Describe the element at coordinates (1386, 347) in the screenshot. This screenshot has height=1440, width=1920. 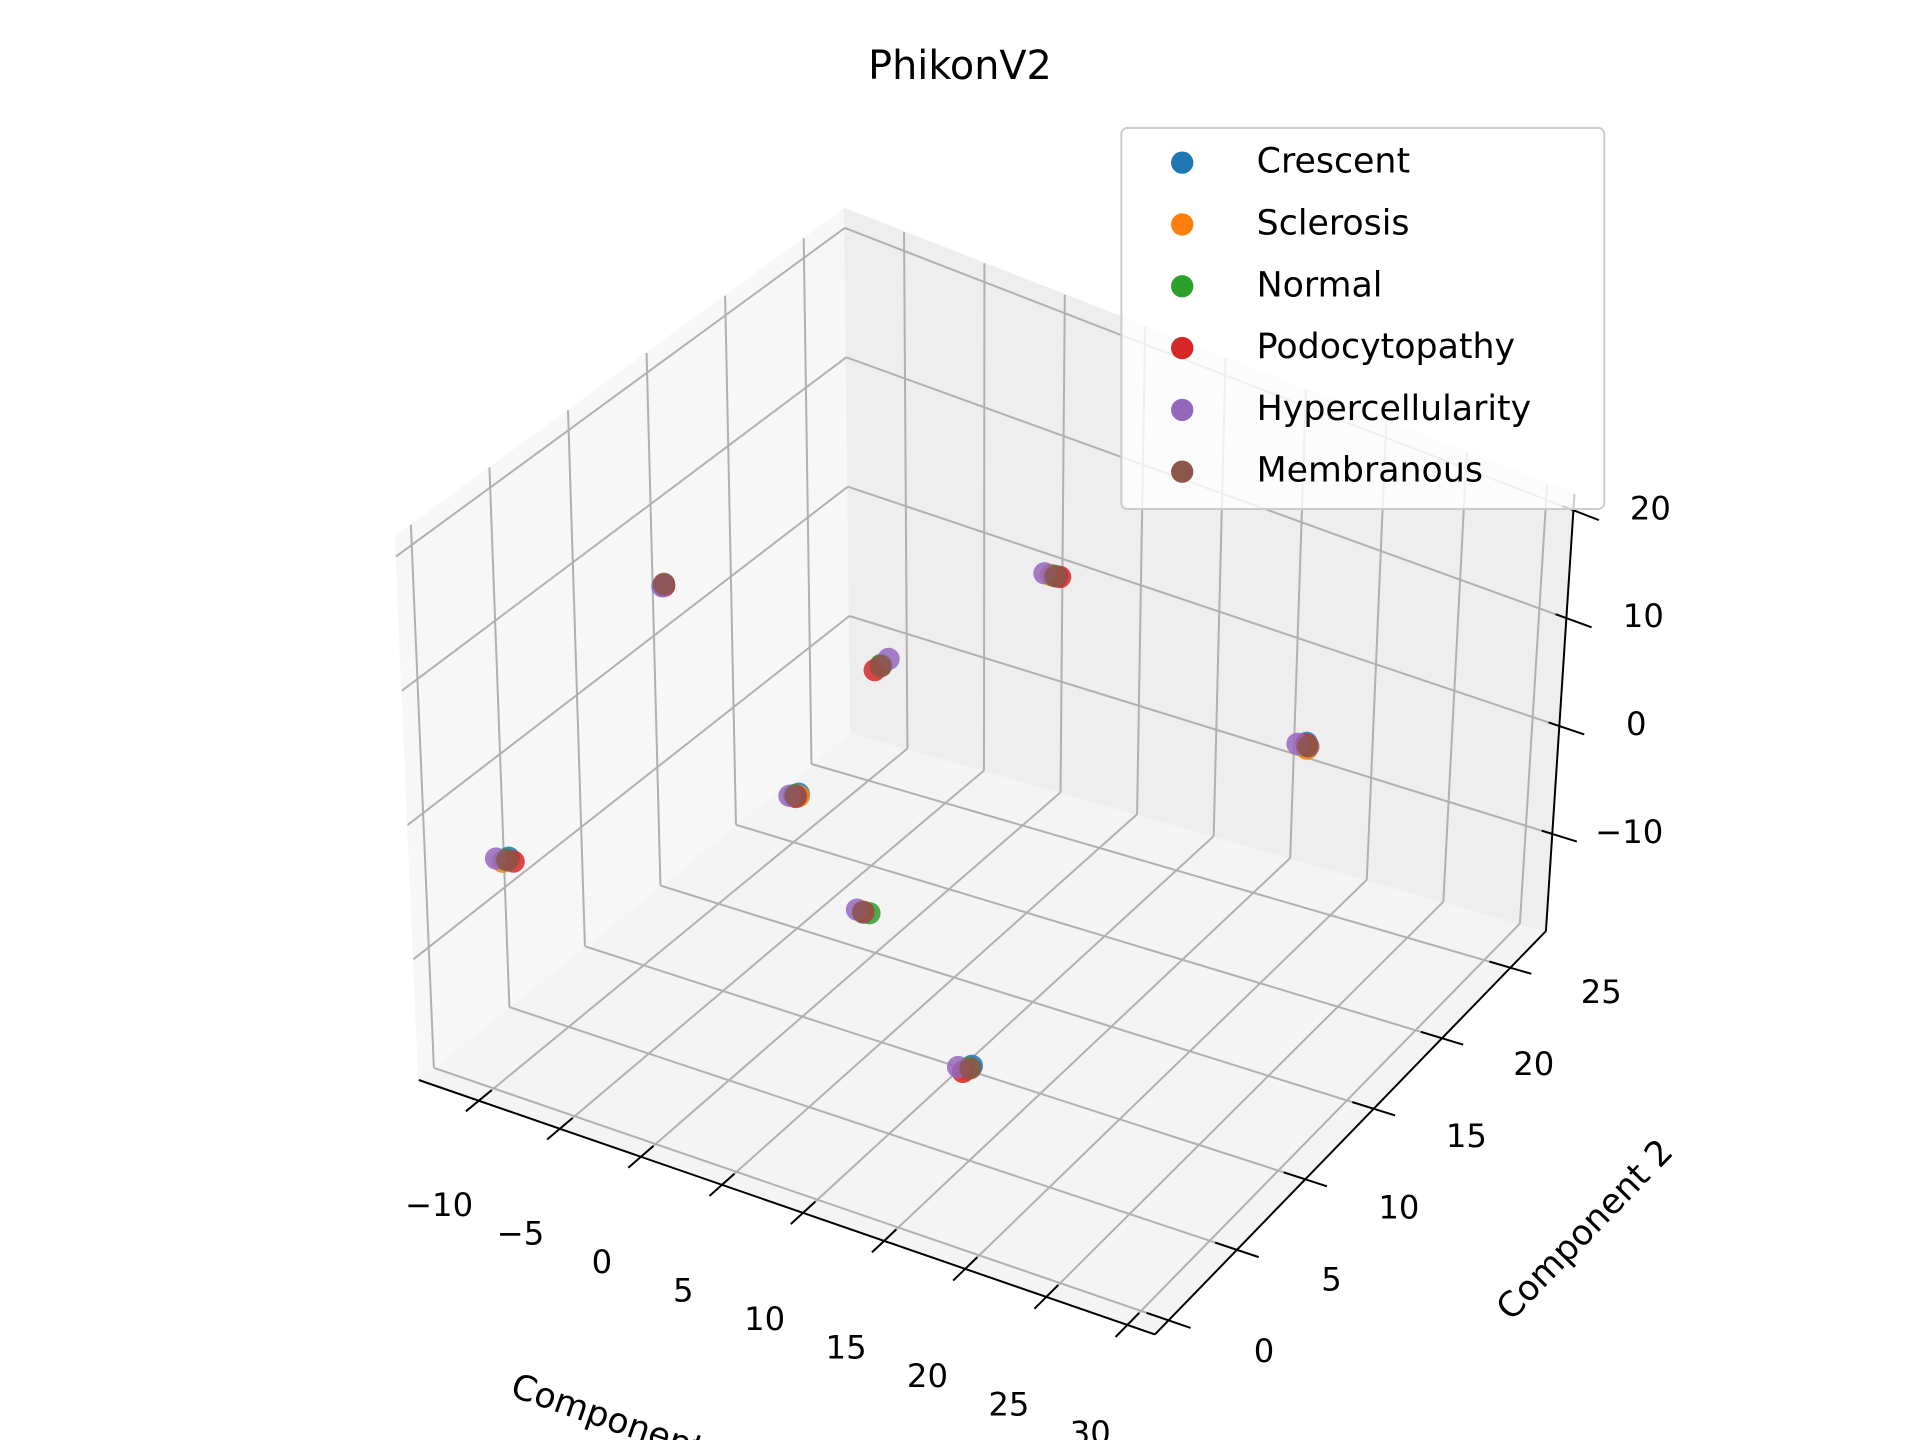
I see `legend-label: Podocytopathy` at that location.